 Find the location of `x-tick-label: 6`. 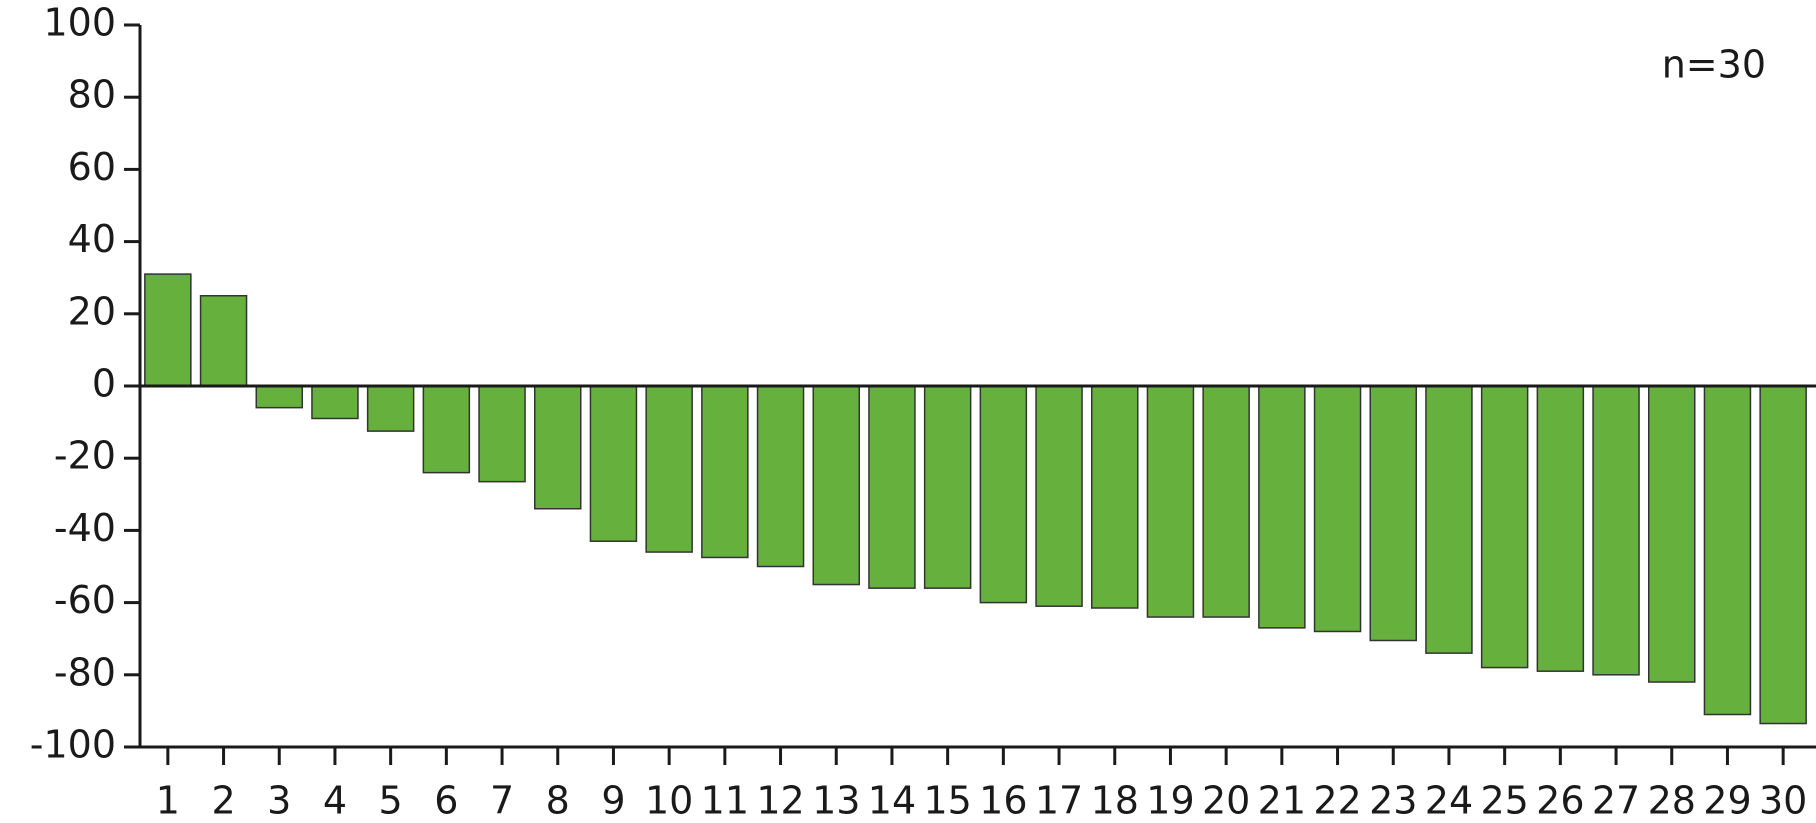

x-tick-label: 6 is located at coordinates (446, 801).